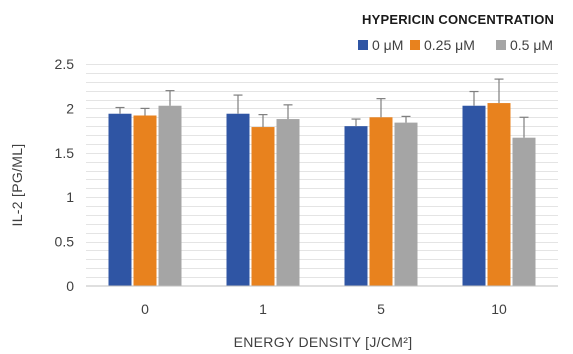 Image resolution: width=573 pixels, height=354 pixels. What do you see at coordinates (65, 64) in the screenshot?
I see `y-tick-label: 2.5` at bounding box center [65, 64].